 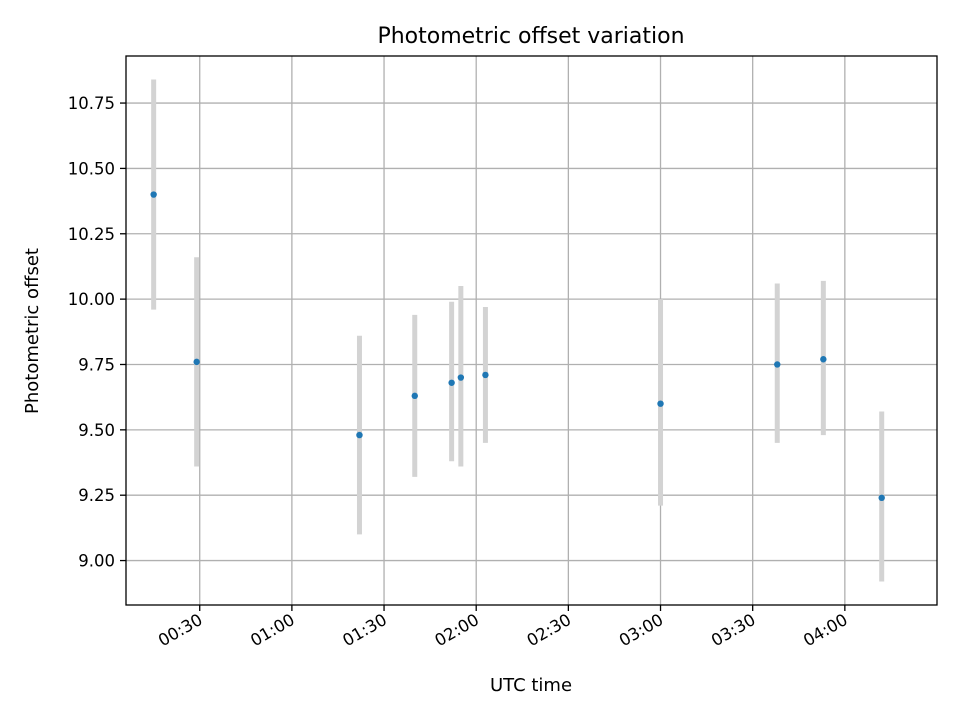 I want to click on y-tick-label: 10.00, so click(x=91, y=299).